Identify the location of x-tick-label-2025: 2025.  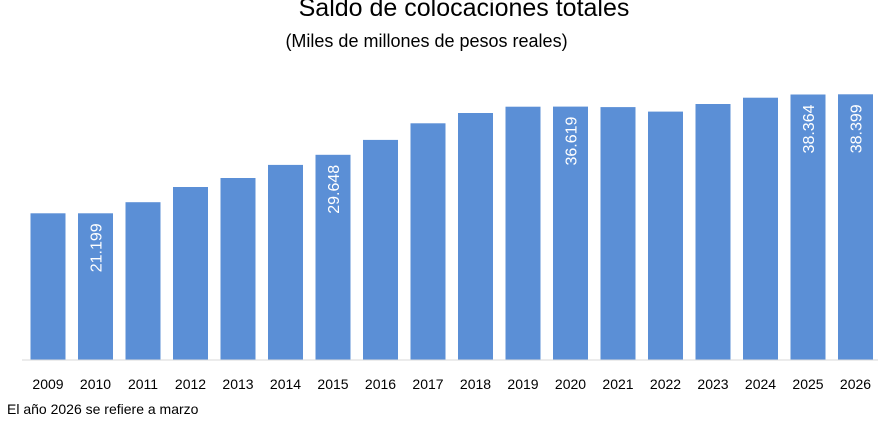
(807, 384).